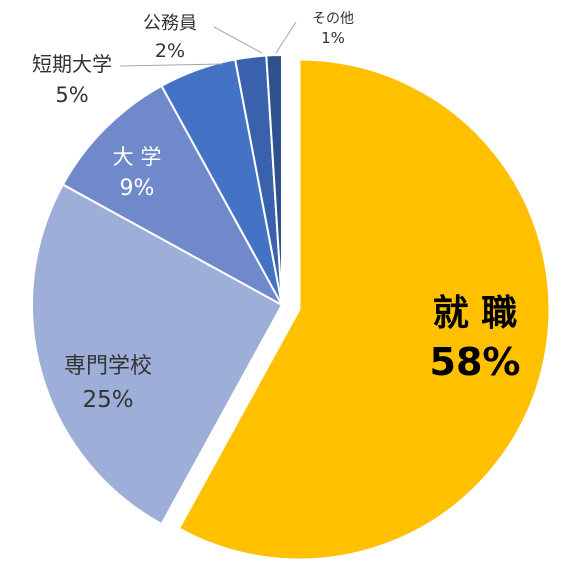 The image size is (567, 567). Describe the element at coordinates (475, 362) in the screenshot. I see `slice-label-value-1: 58%` at that location.